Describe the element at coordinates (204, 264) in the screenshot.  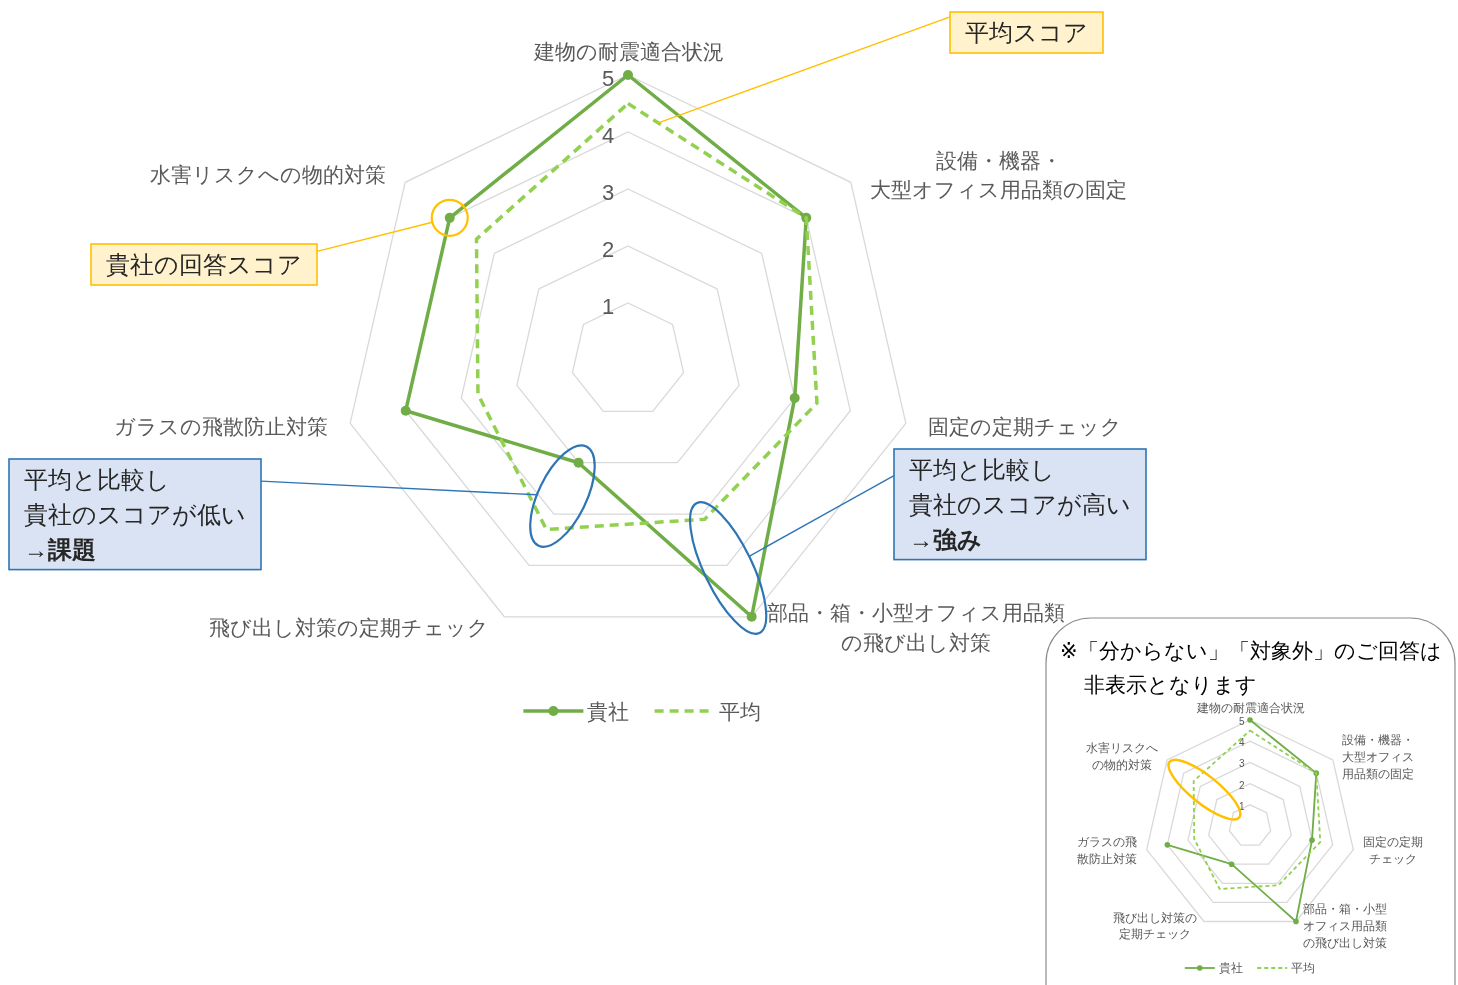
I see `text: 貴社の回答スコア` at that location.